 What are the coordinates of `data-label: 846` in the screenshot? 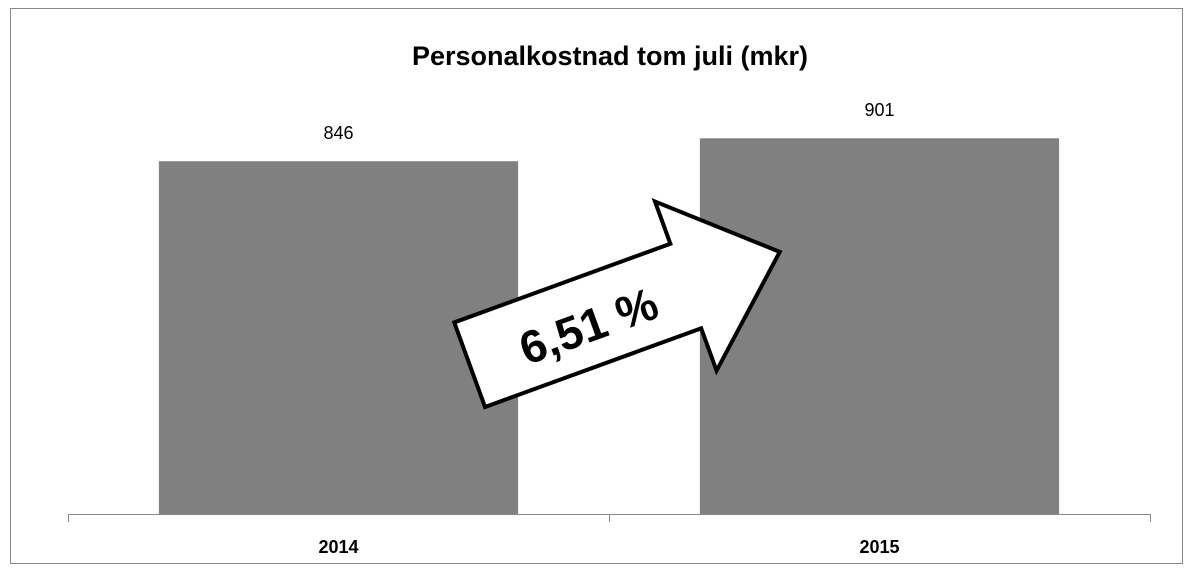 It's located at (338, 133).